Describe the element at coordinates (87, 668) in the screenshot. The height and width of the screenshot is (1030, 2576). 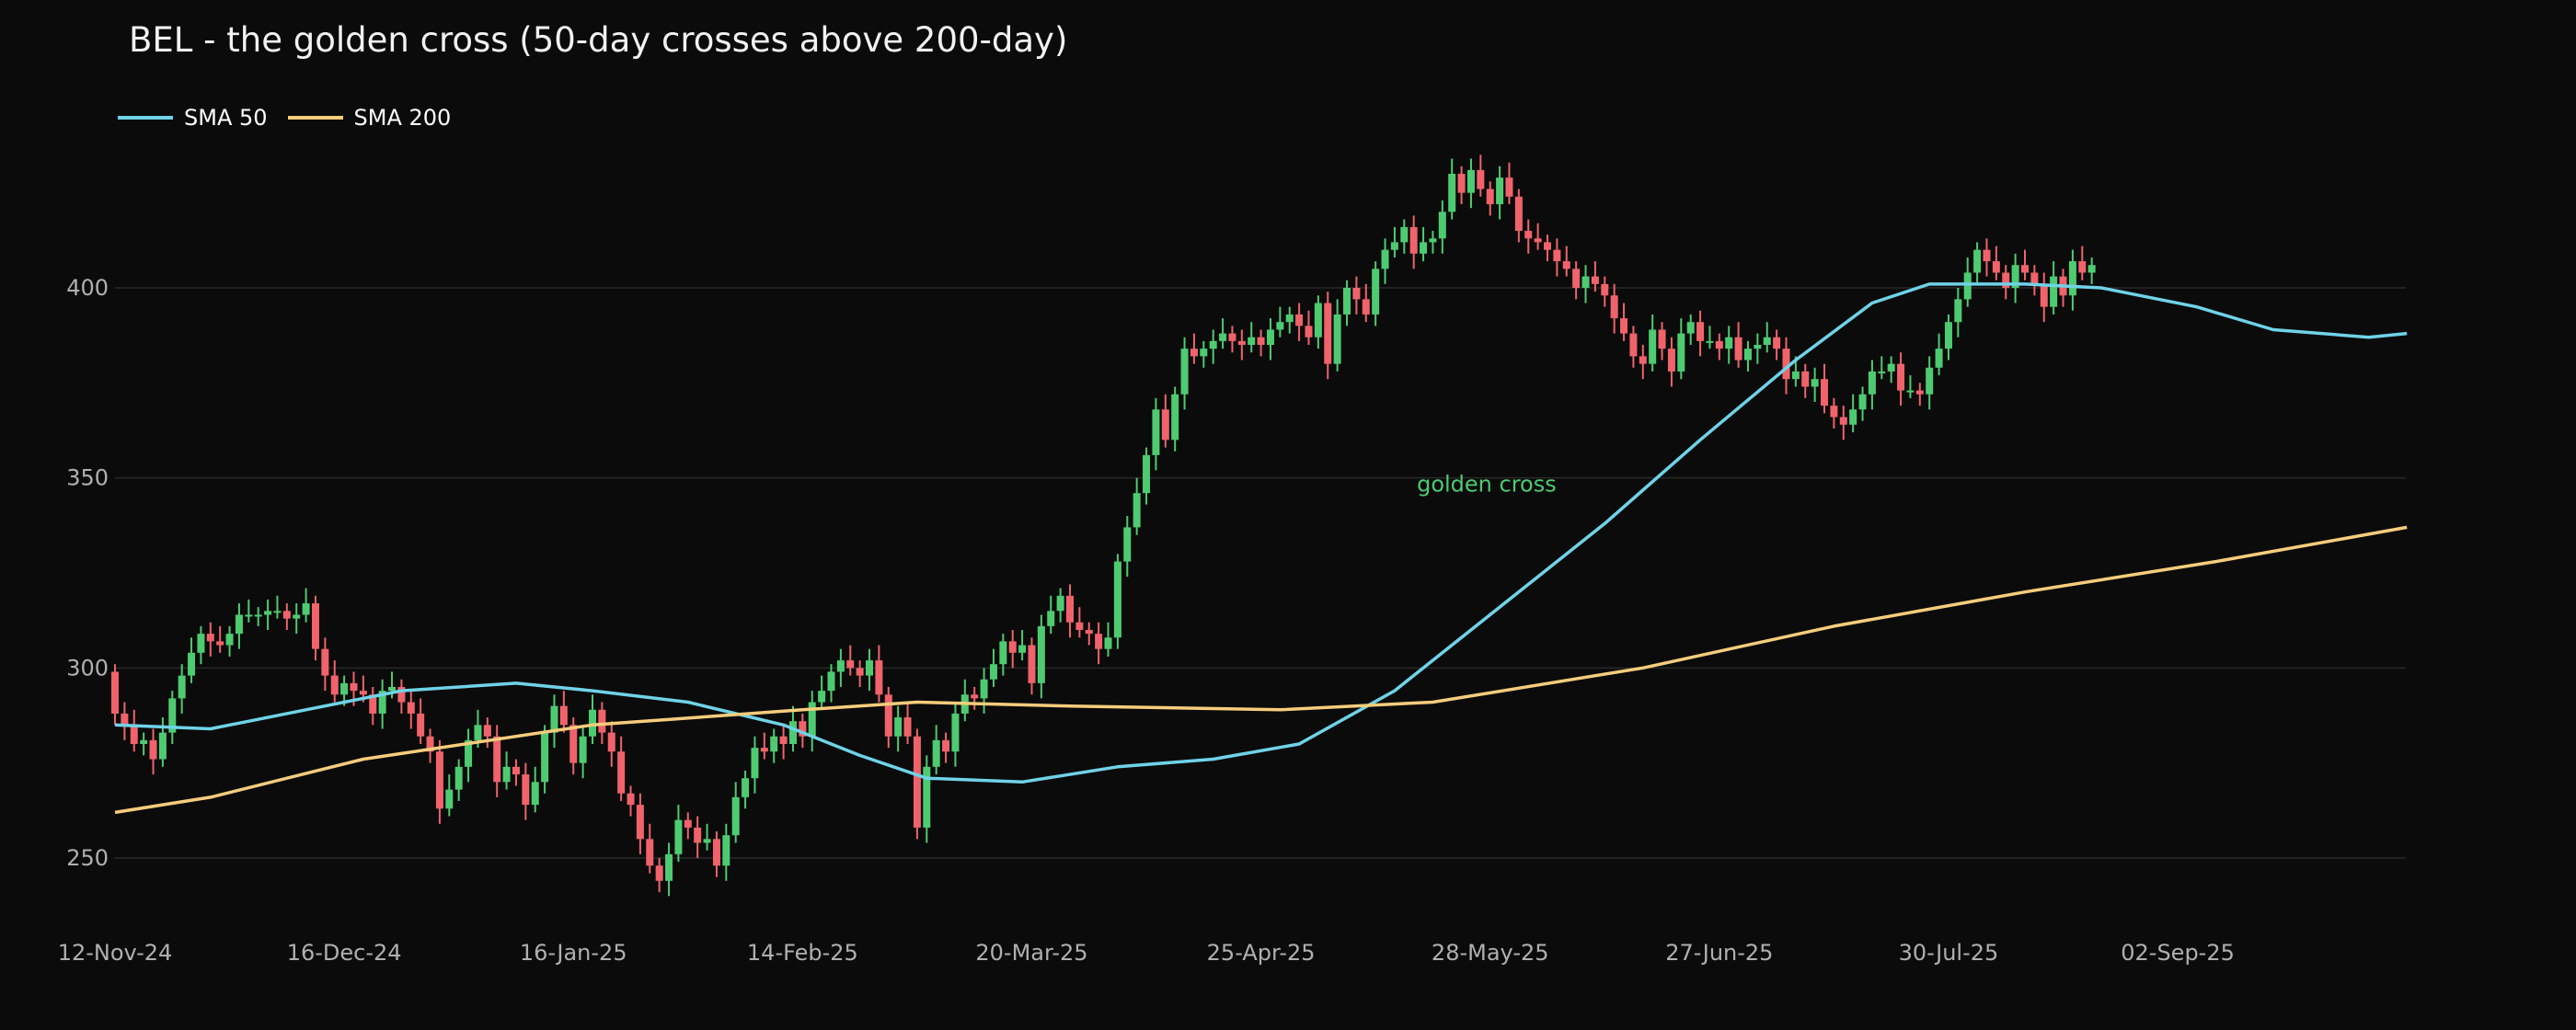
I see `y-tick-label: 300` at that location.